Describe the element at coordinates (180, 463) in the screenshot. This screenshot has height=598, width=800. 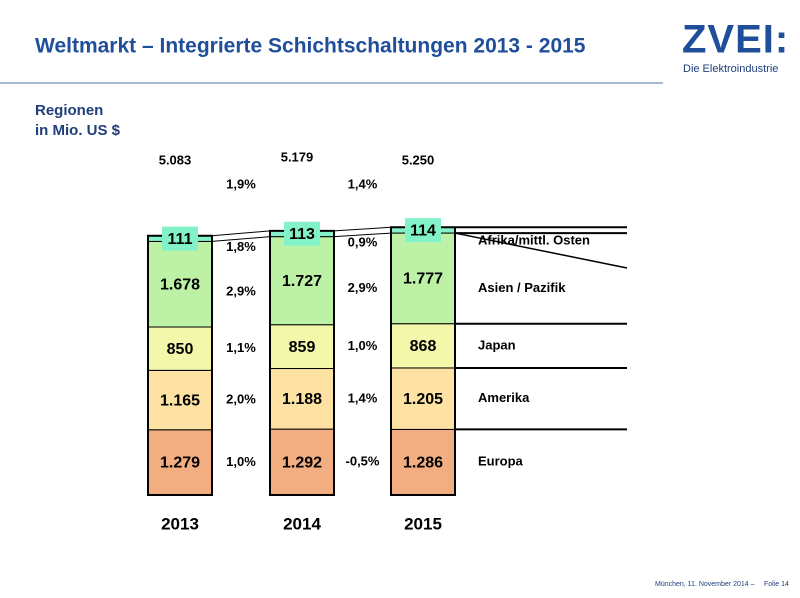
I see `value-label: 1.279` at that location.